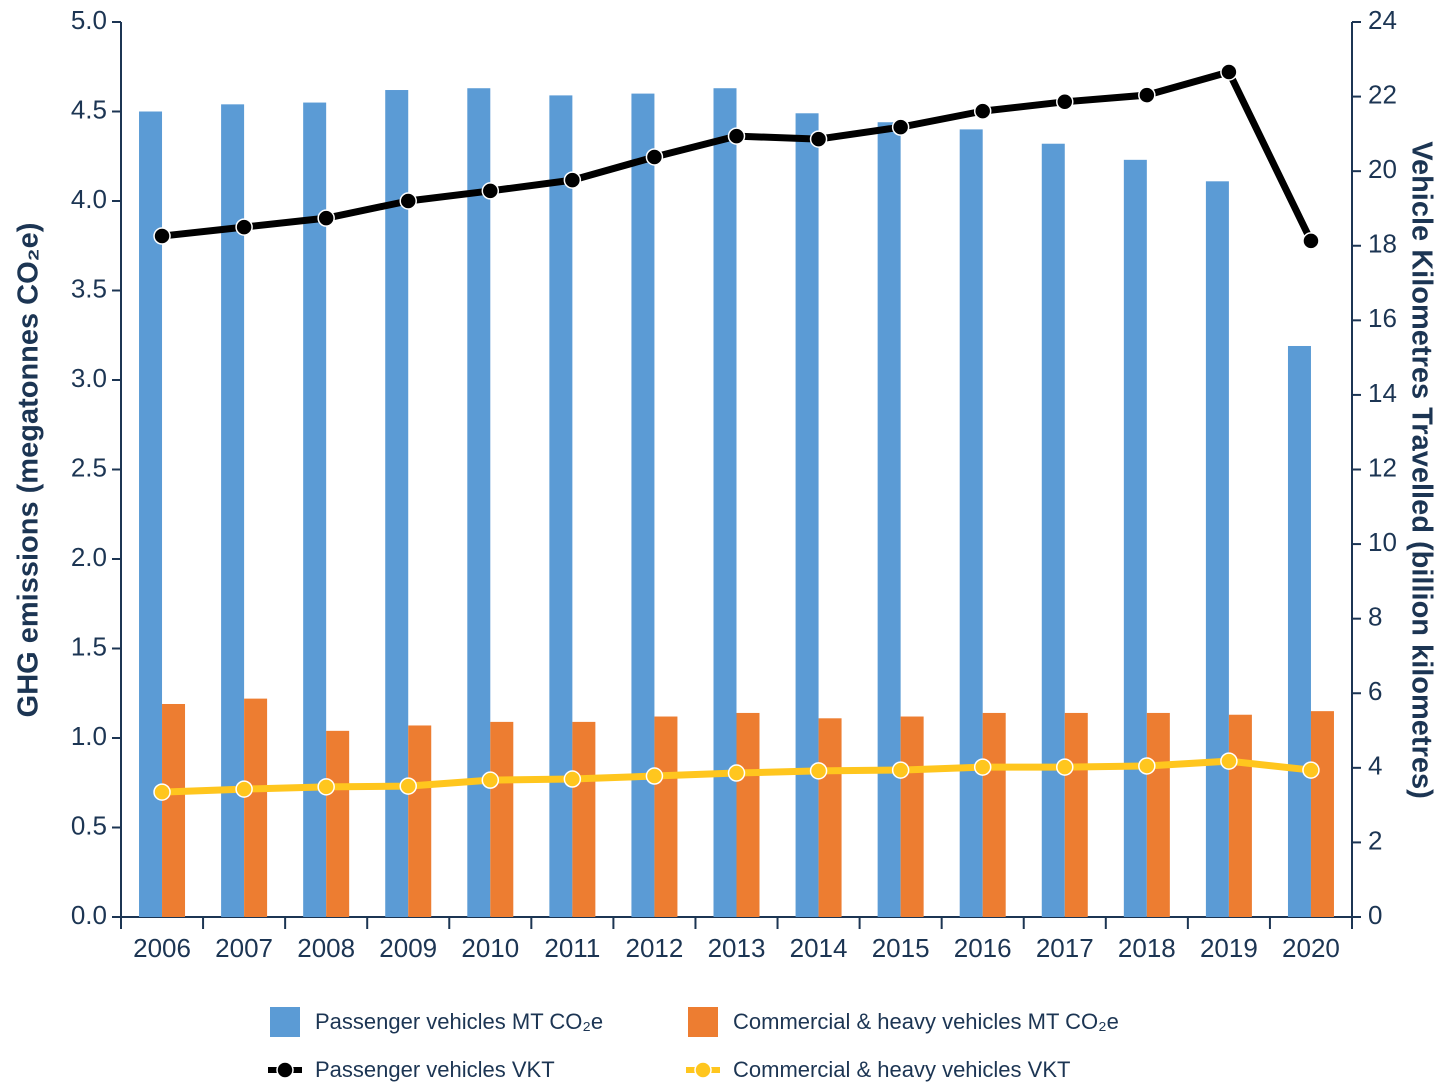 This screenshot has width=1440, height=1084. What do you see at coordinates (244, 948) in the screenshot?
I see `x-tick-label: 2007` at bounding box center [244, 948].